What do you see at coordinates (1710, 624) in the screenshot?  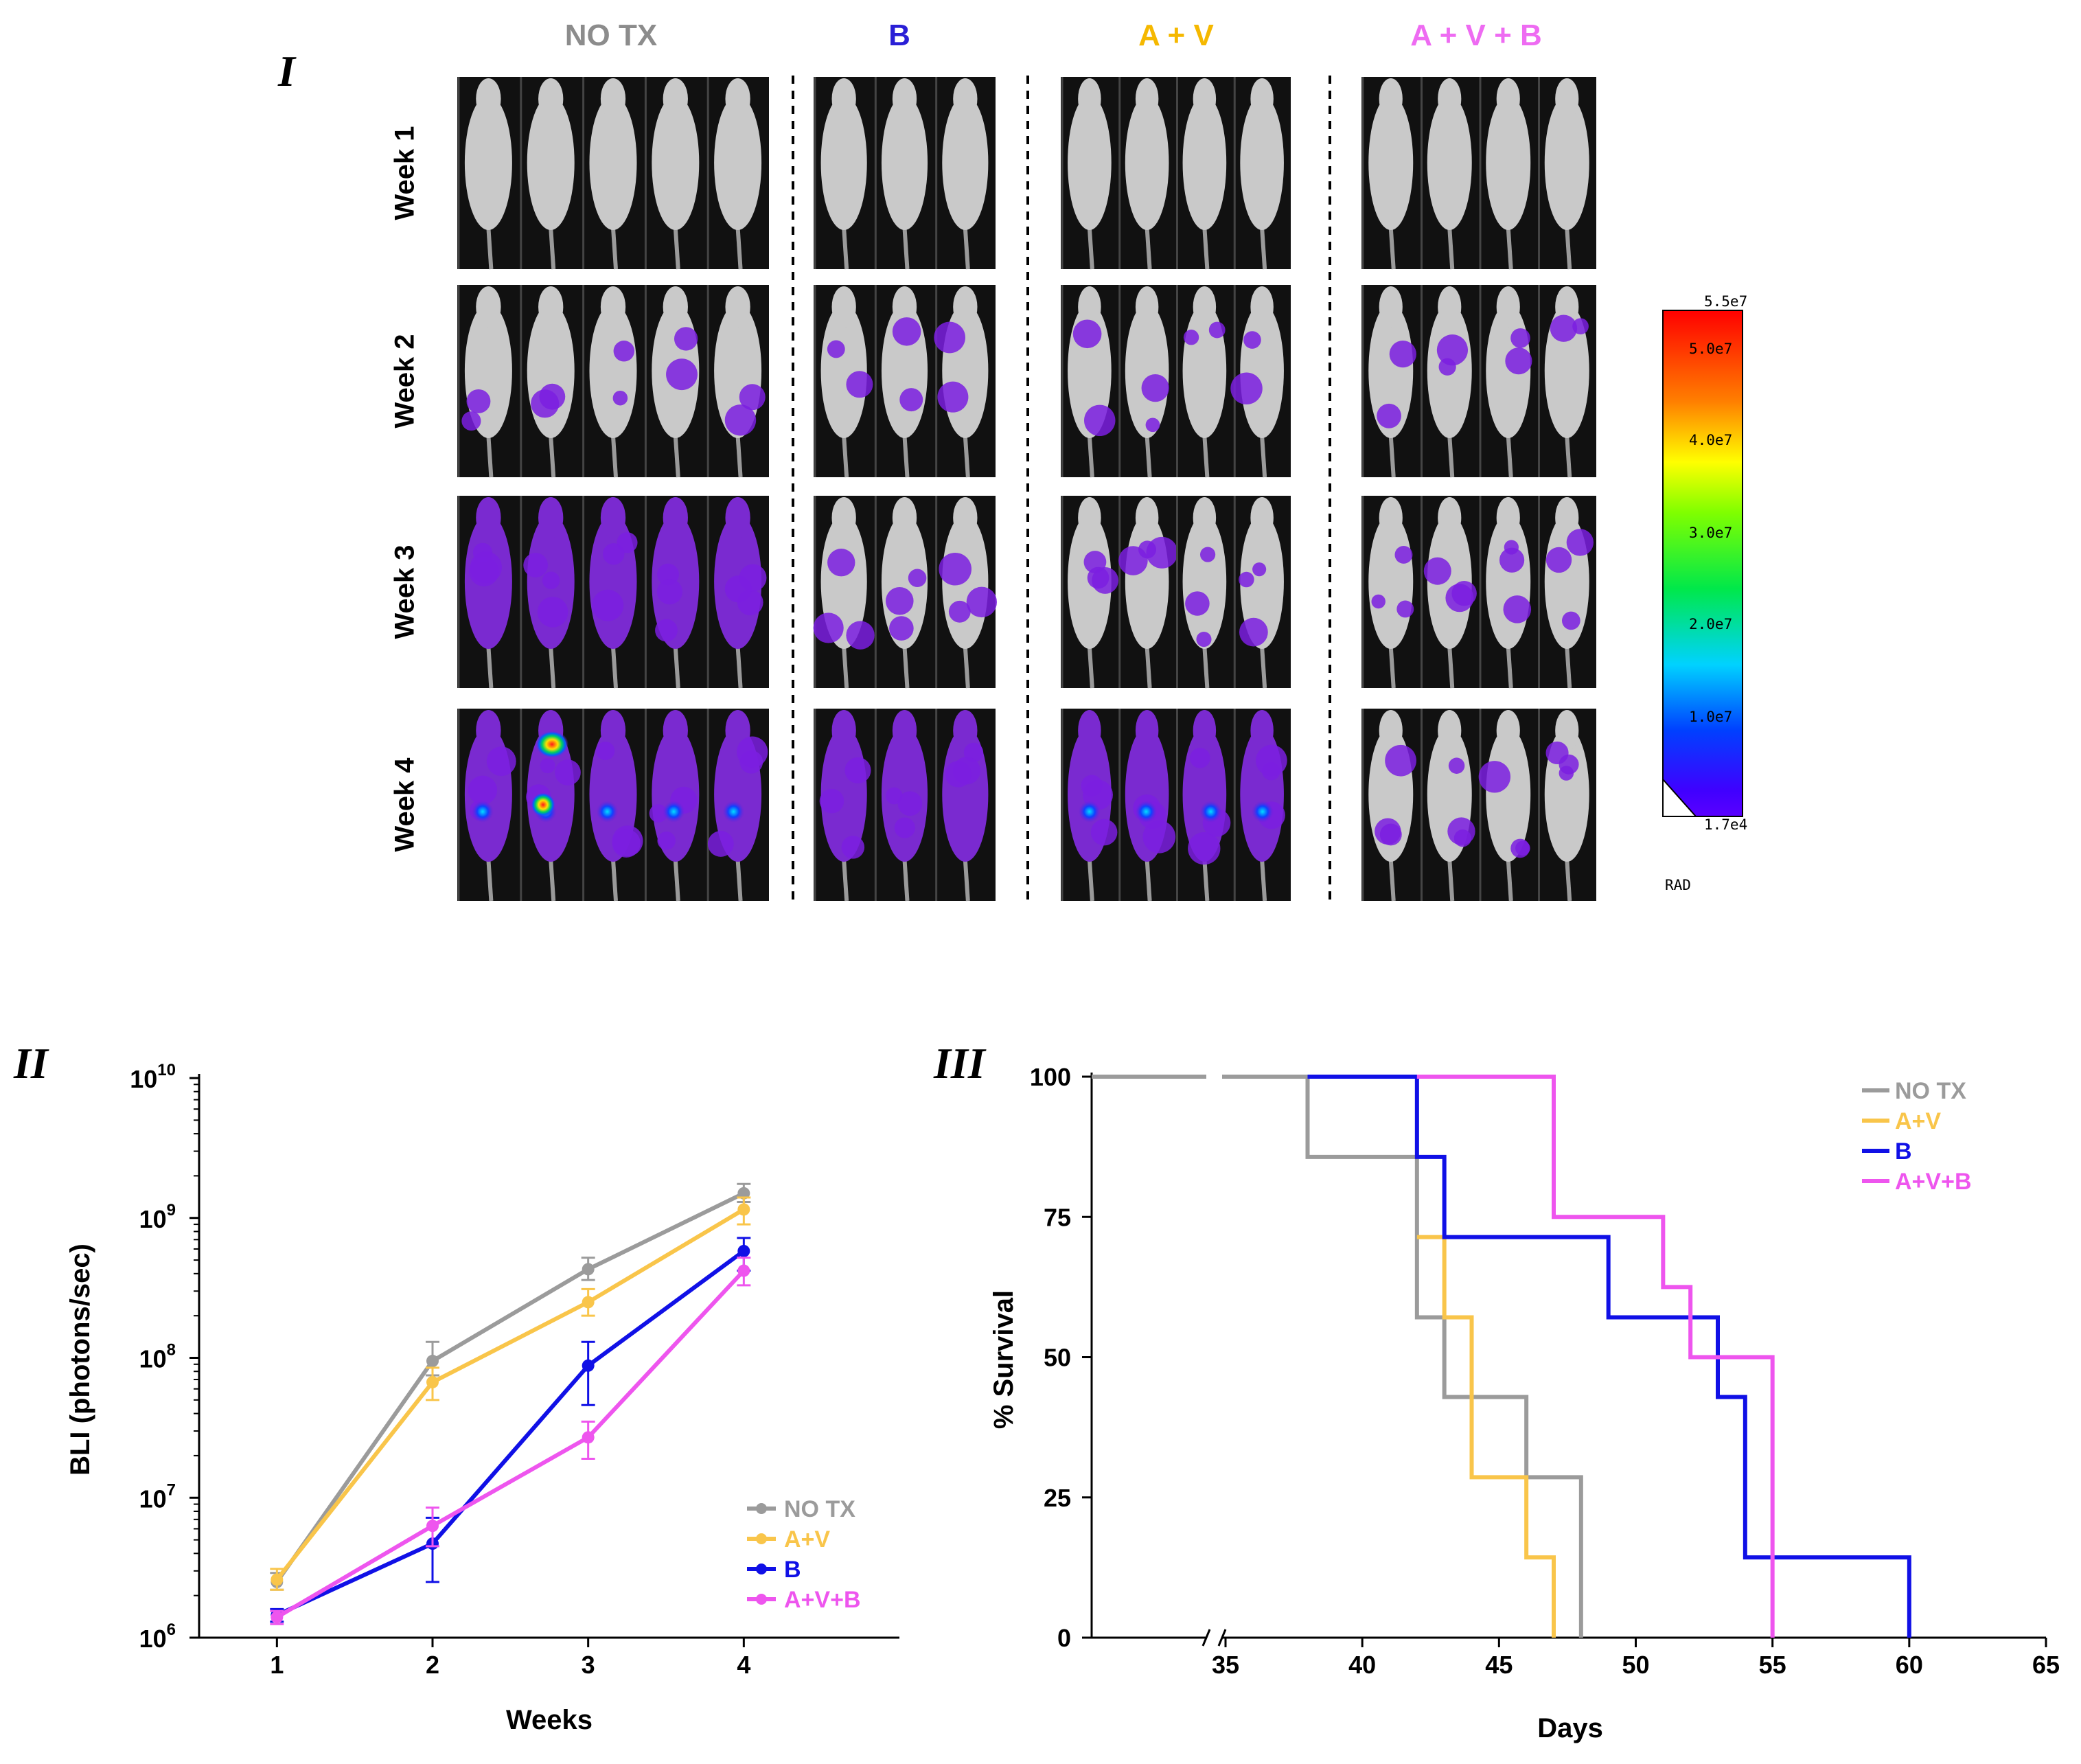 I see `colorbar-tick-label: 2.0e7` at bounding box center [1710, 624].